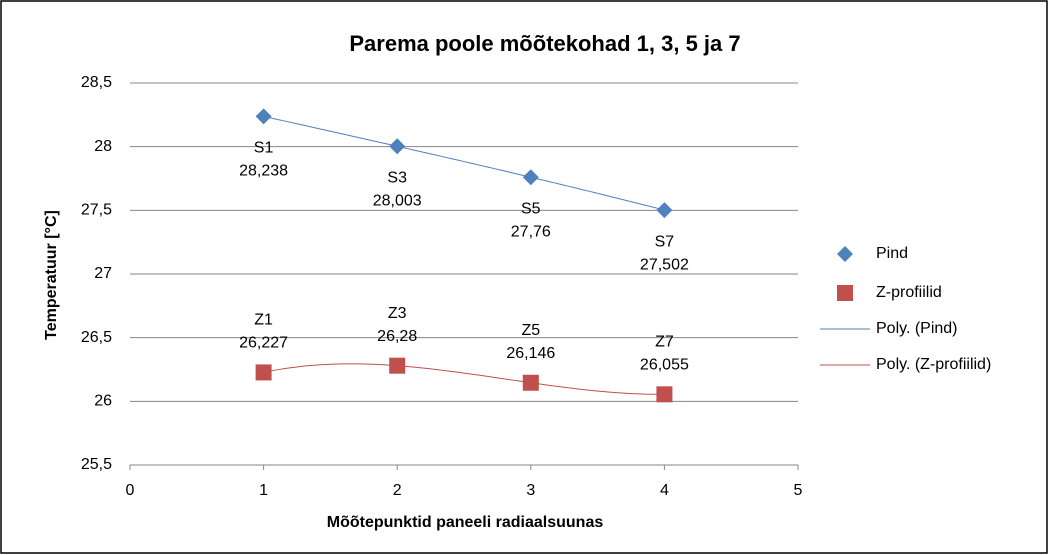 Image resolution: width=1049 pixels, height=555 pixels. Describe the element at coordinates (263, 490) in the screenshot. I see `x-tick-label: 1` at that location.